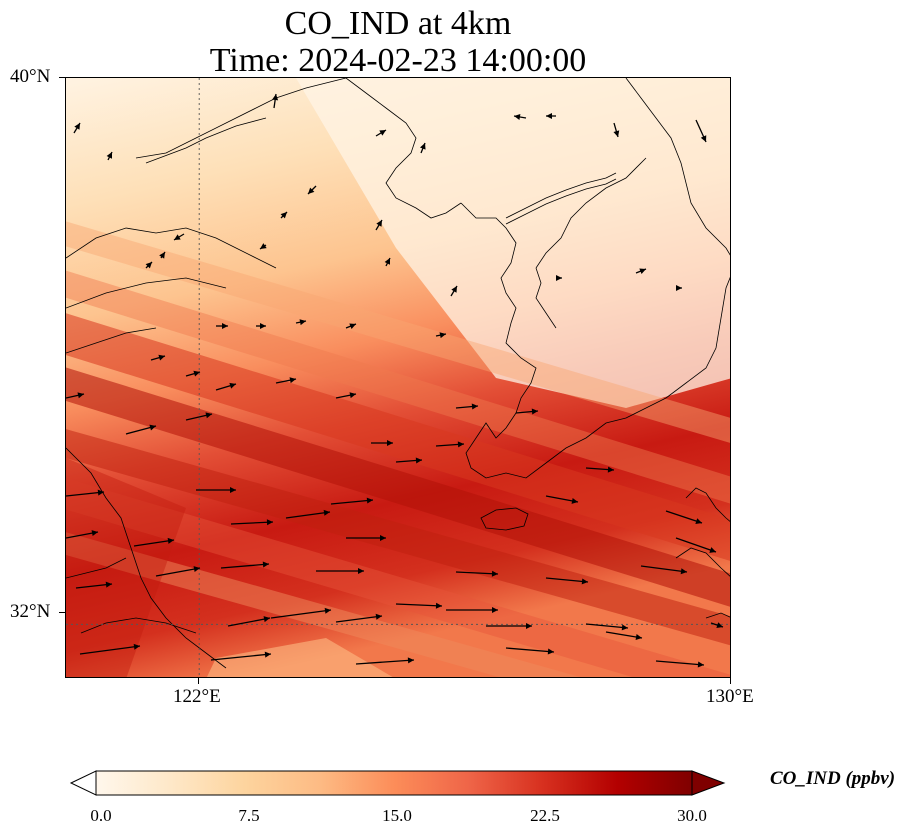  Describe the element at coordinates (692, 815) in the screenshot. I see `colorbar-tick-4: 30.0` at that location.